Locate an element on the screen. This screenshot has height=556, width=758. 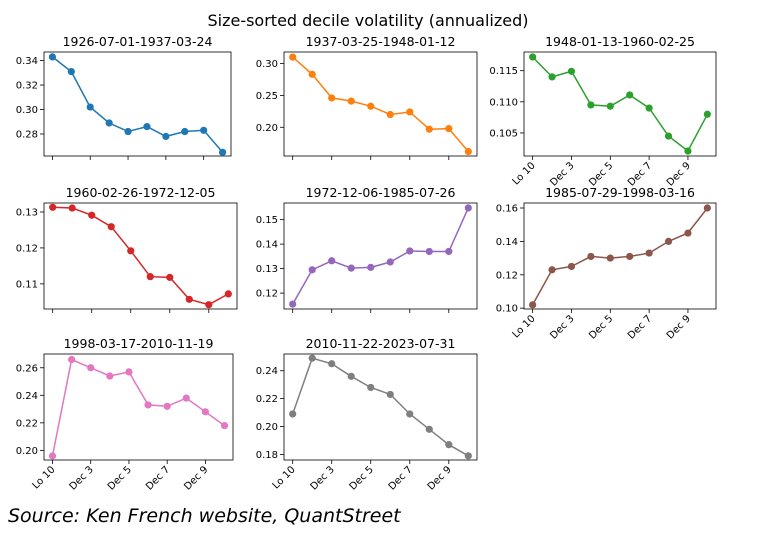
y-tick-label: 0.18 is located at coordinates (267, 455).